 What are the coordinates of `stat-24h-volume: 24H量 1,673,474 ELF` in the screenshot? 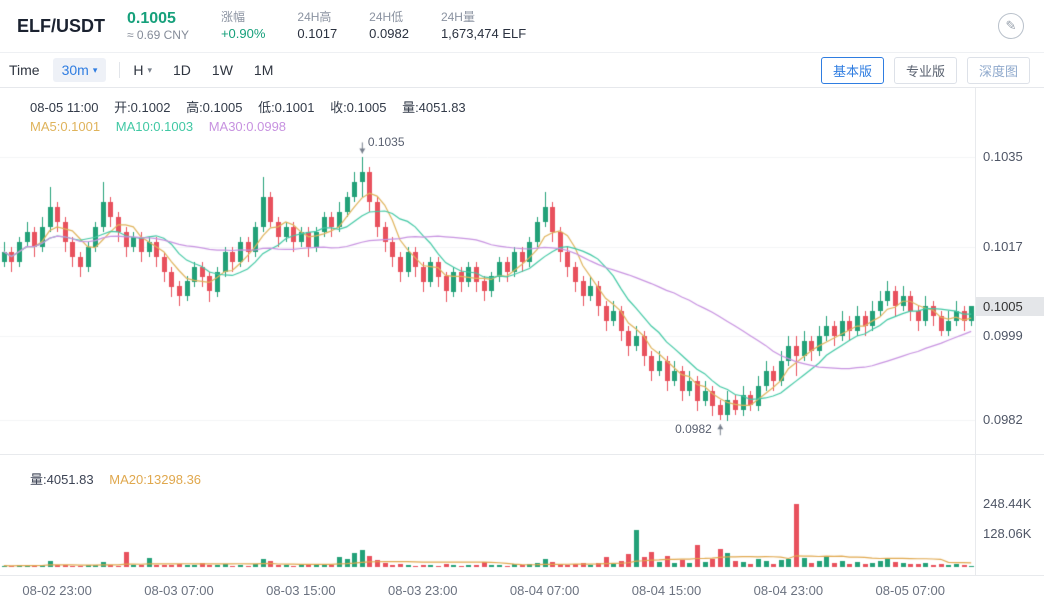 It's located at (483, 26).